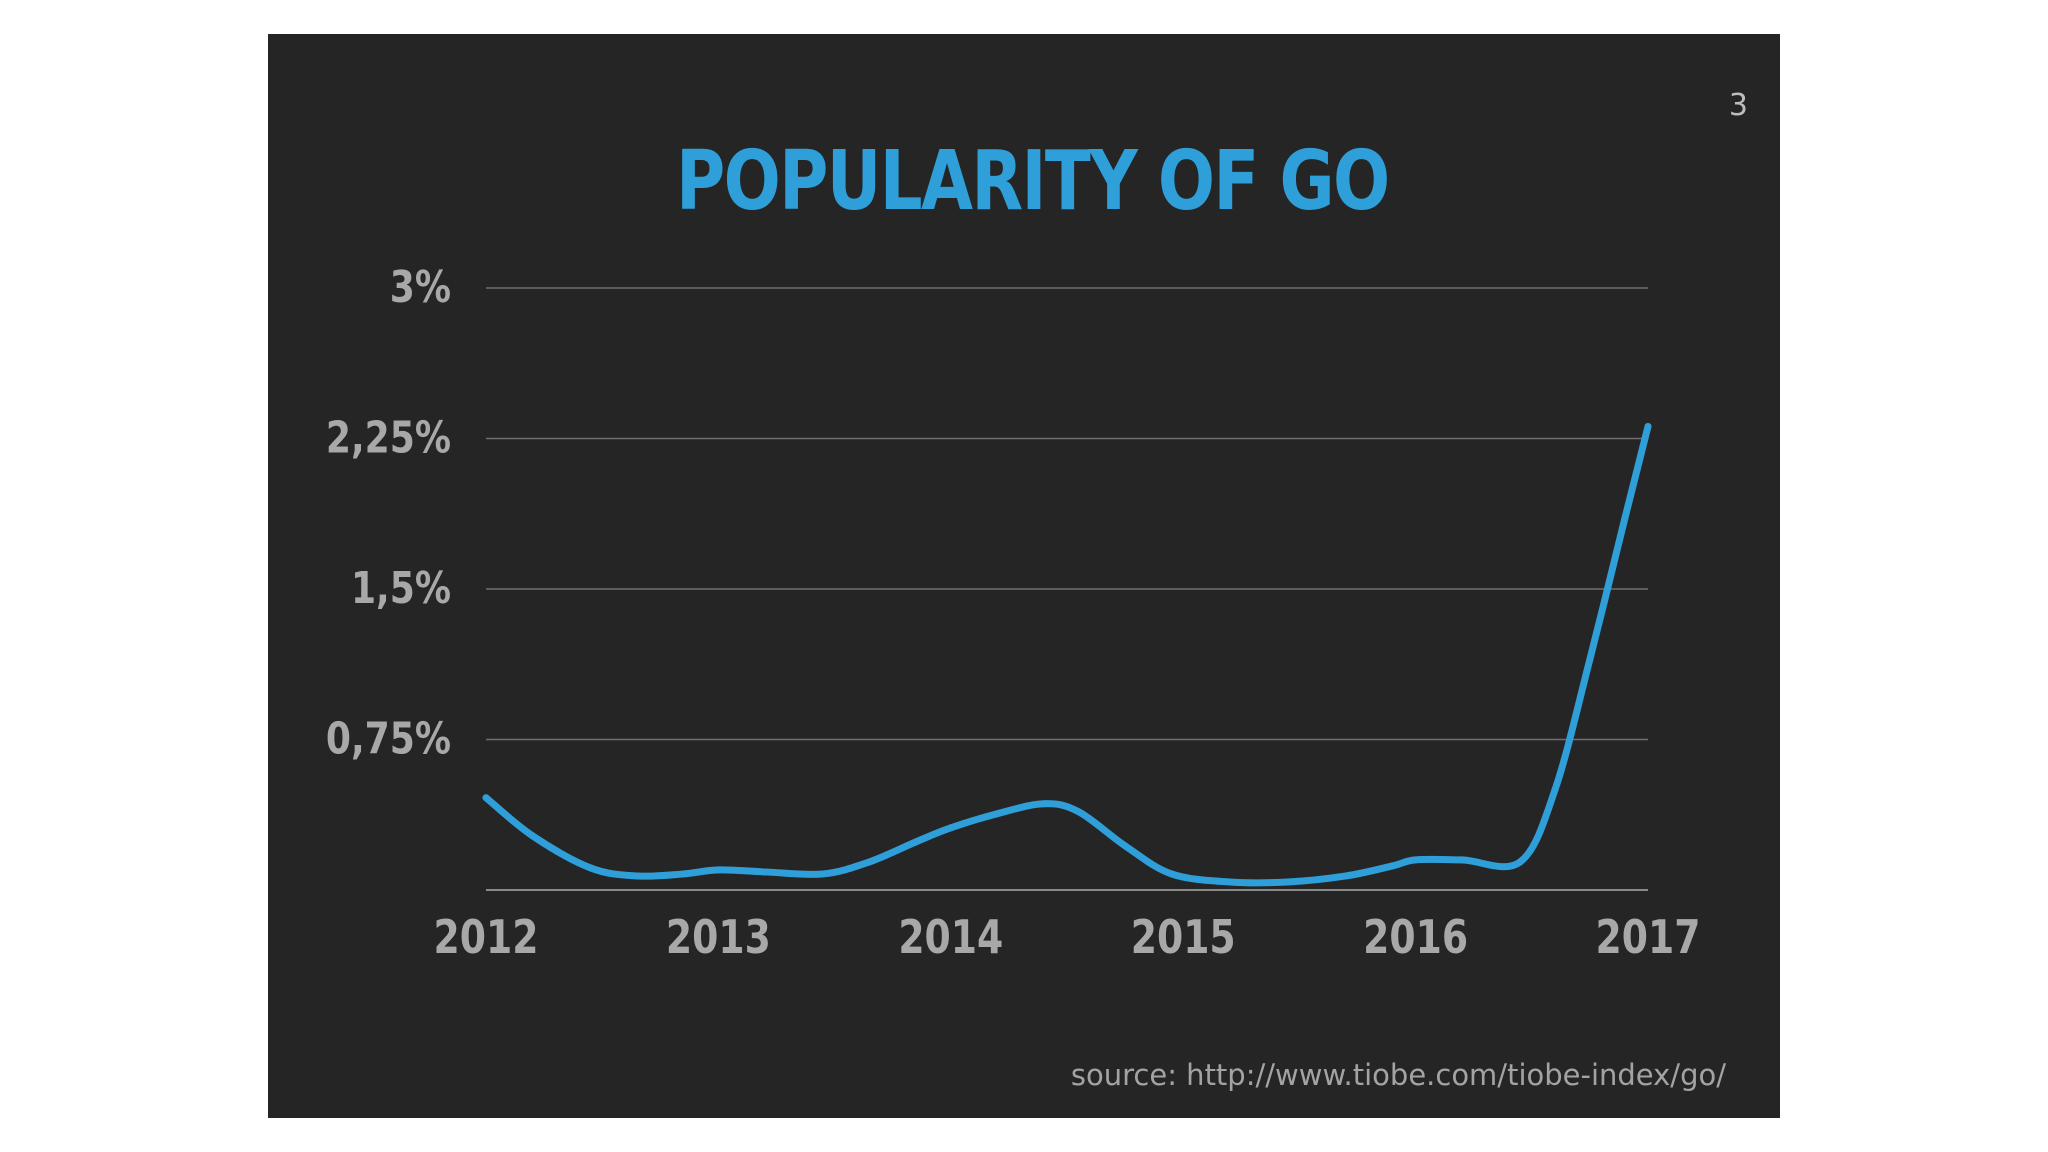 The height and width of the screenshot is (1152, 2048). What do you see at coordinates (950, 937) in the screenshot?
I see `x-tick-label-2: 2014` at bounding box center [950, 937].